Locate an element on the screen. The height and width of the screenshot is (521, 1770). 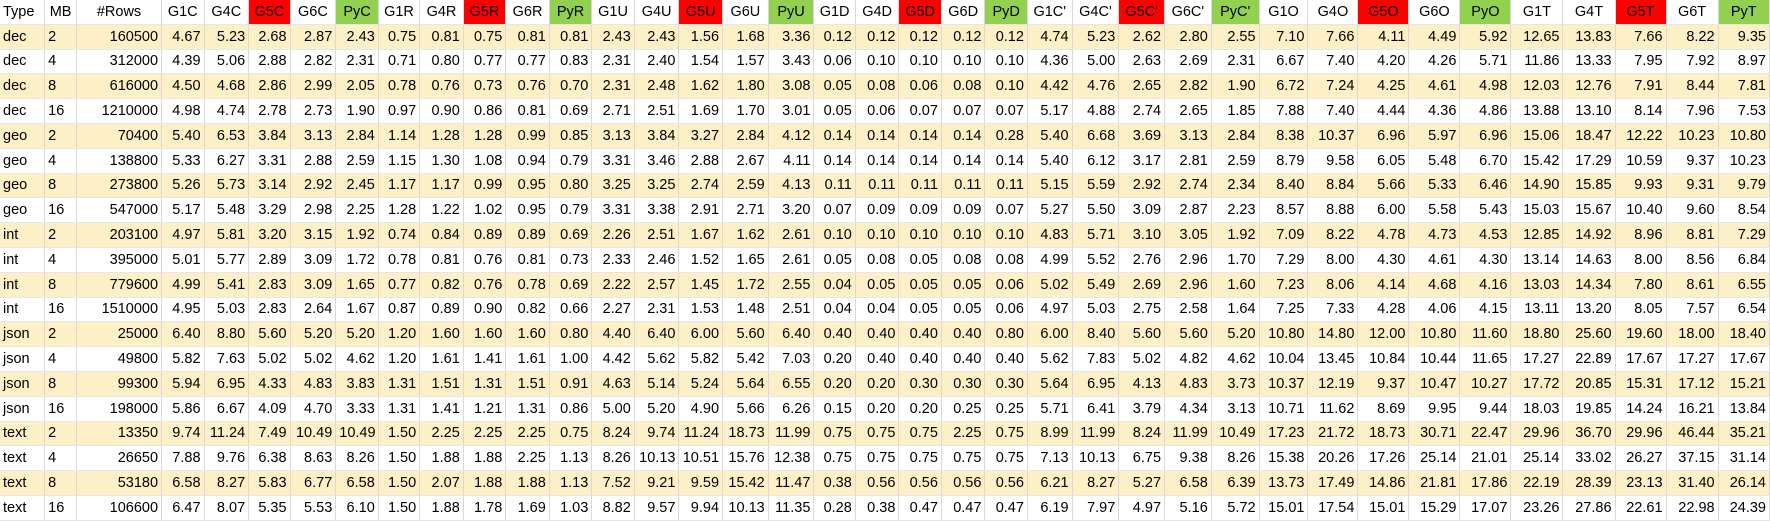
table-cell: 0.89 is located at coordinates (441, 310).